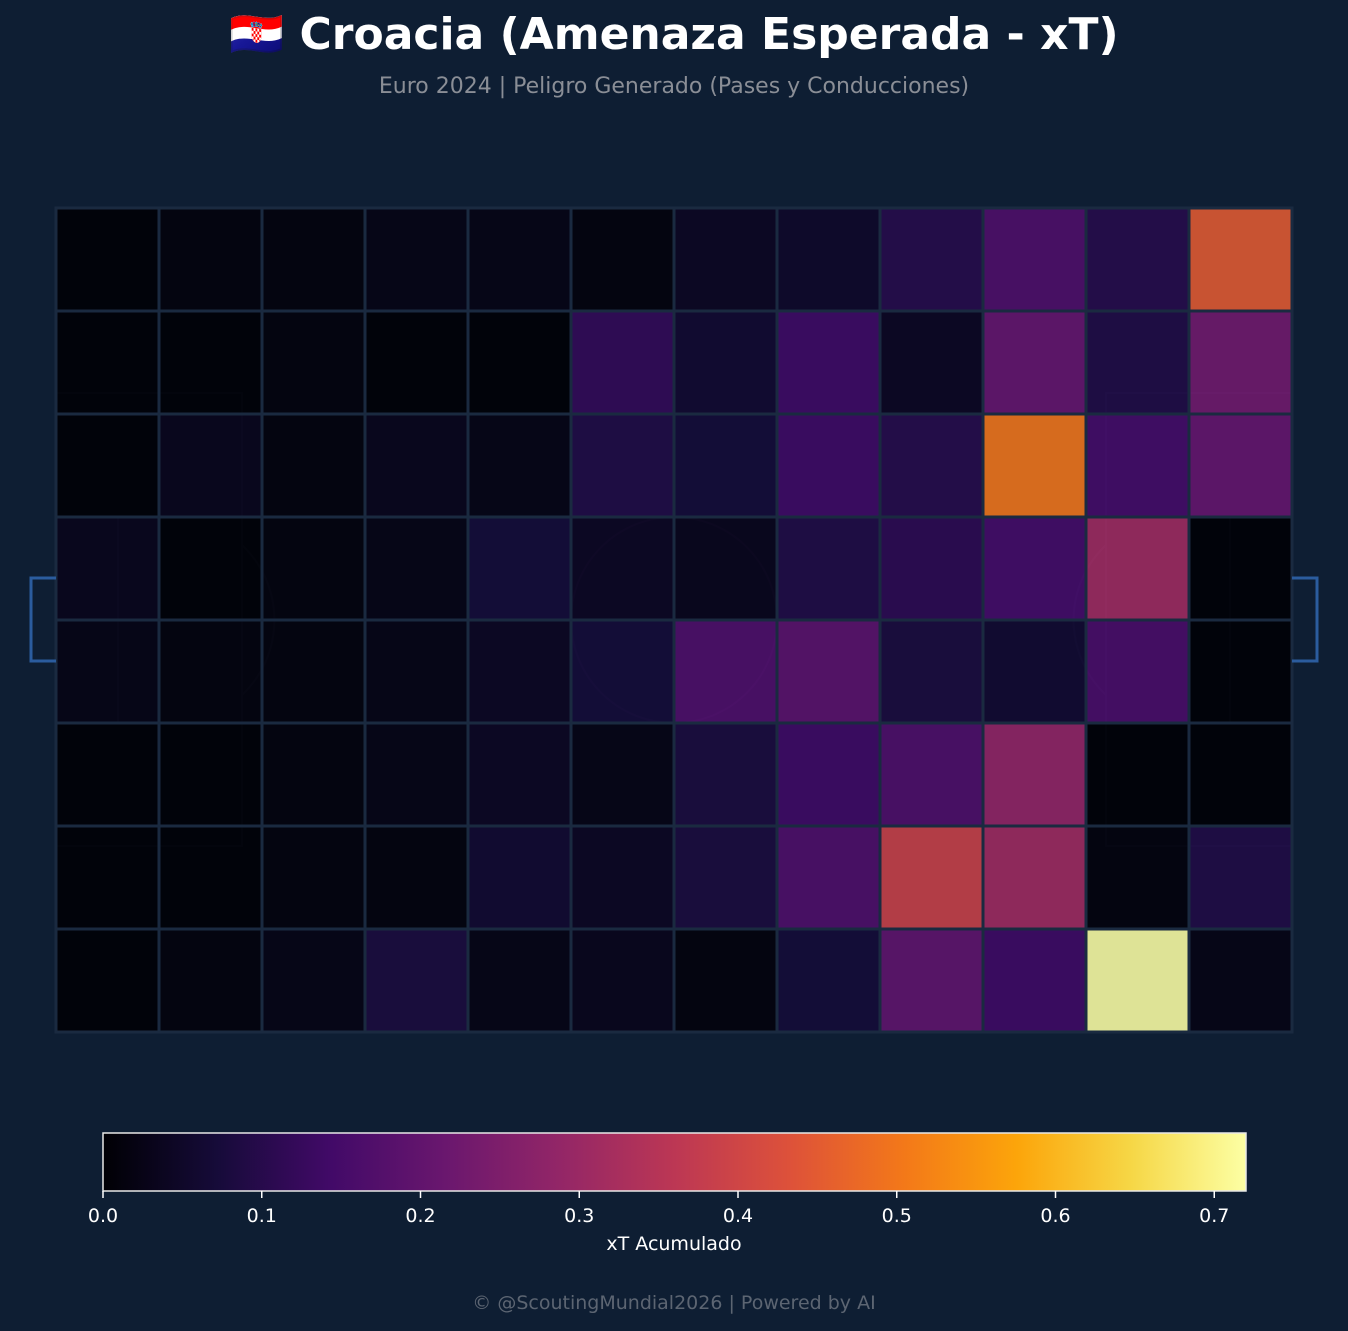  What do you see at coordinates (738, 1216) in the screenshot?
I see `colorbar-tick-label: 0.4` at bounding box center [738, 1216].